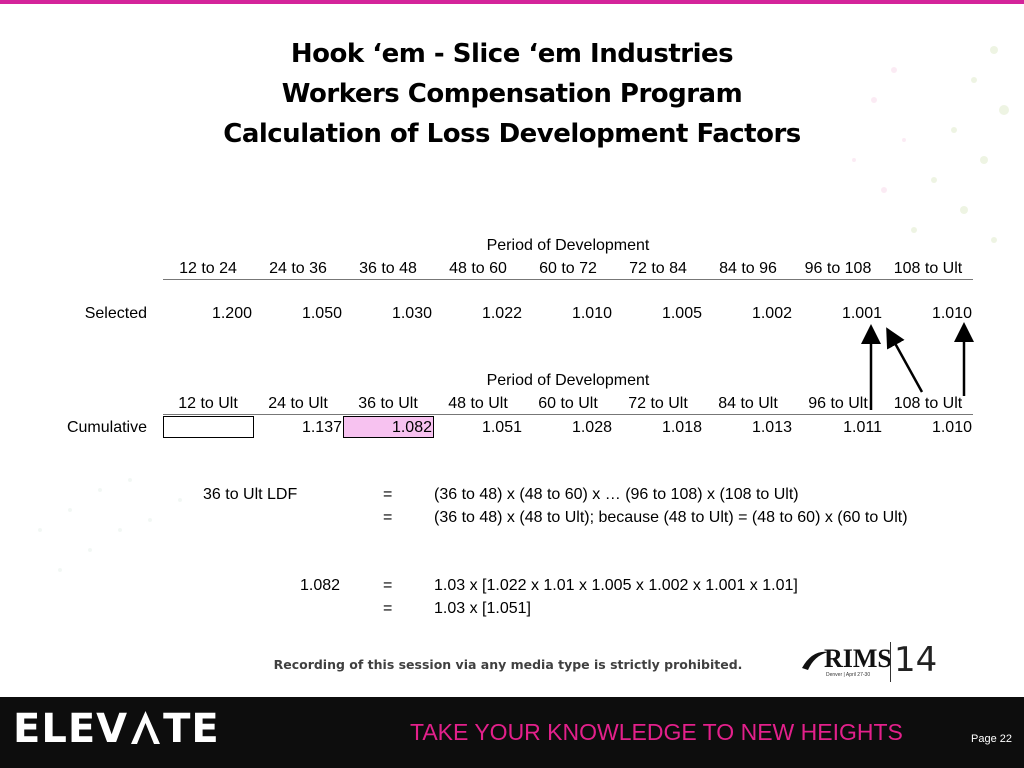  Describe the element at coordinates (658, 403) in the screenshot. I see `cumulative-header: 72 to Ult` at that location.